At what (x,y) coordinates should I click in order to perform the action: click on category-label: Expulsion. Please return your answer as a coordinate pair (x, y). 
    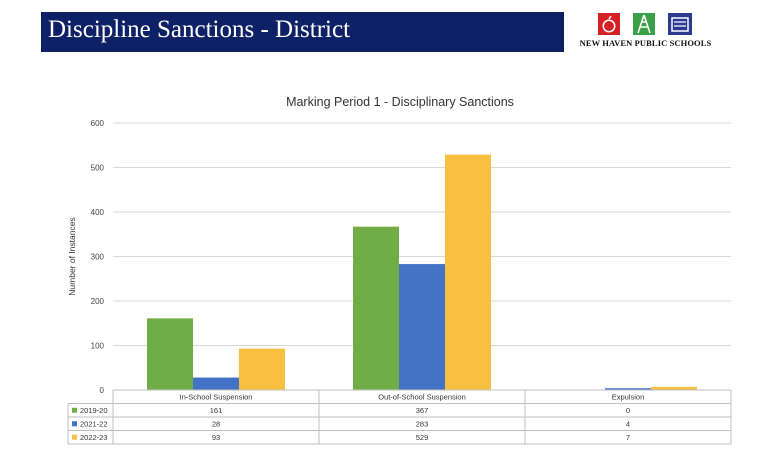
    Looking at the image, I should click on (628, 397).